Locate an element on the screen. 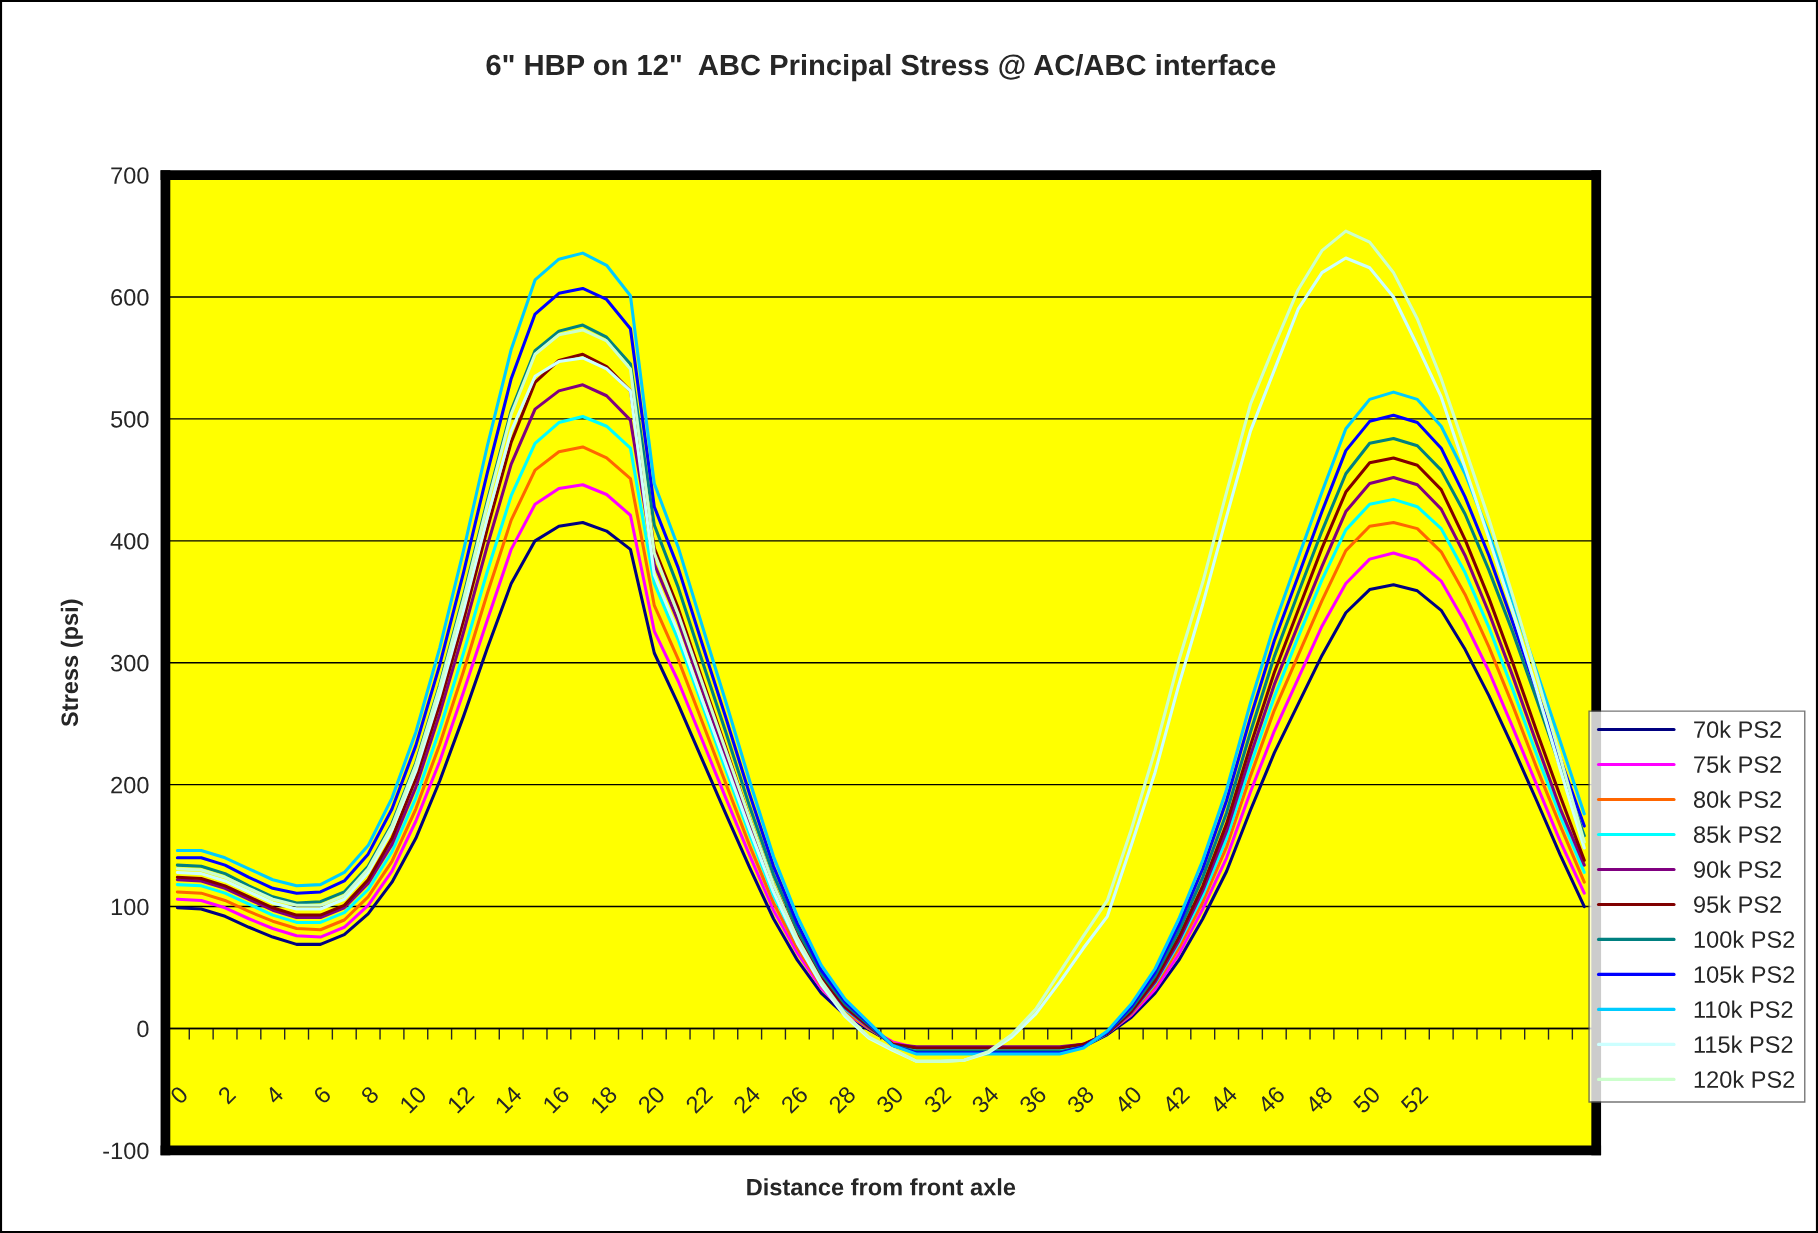 The width and height of the screenshot is (1818, 1233). x-tick-label: 8 is located at coordinates (370, 1095).